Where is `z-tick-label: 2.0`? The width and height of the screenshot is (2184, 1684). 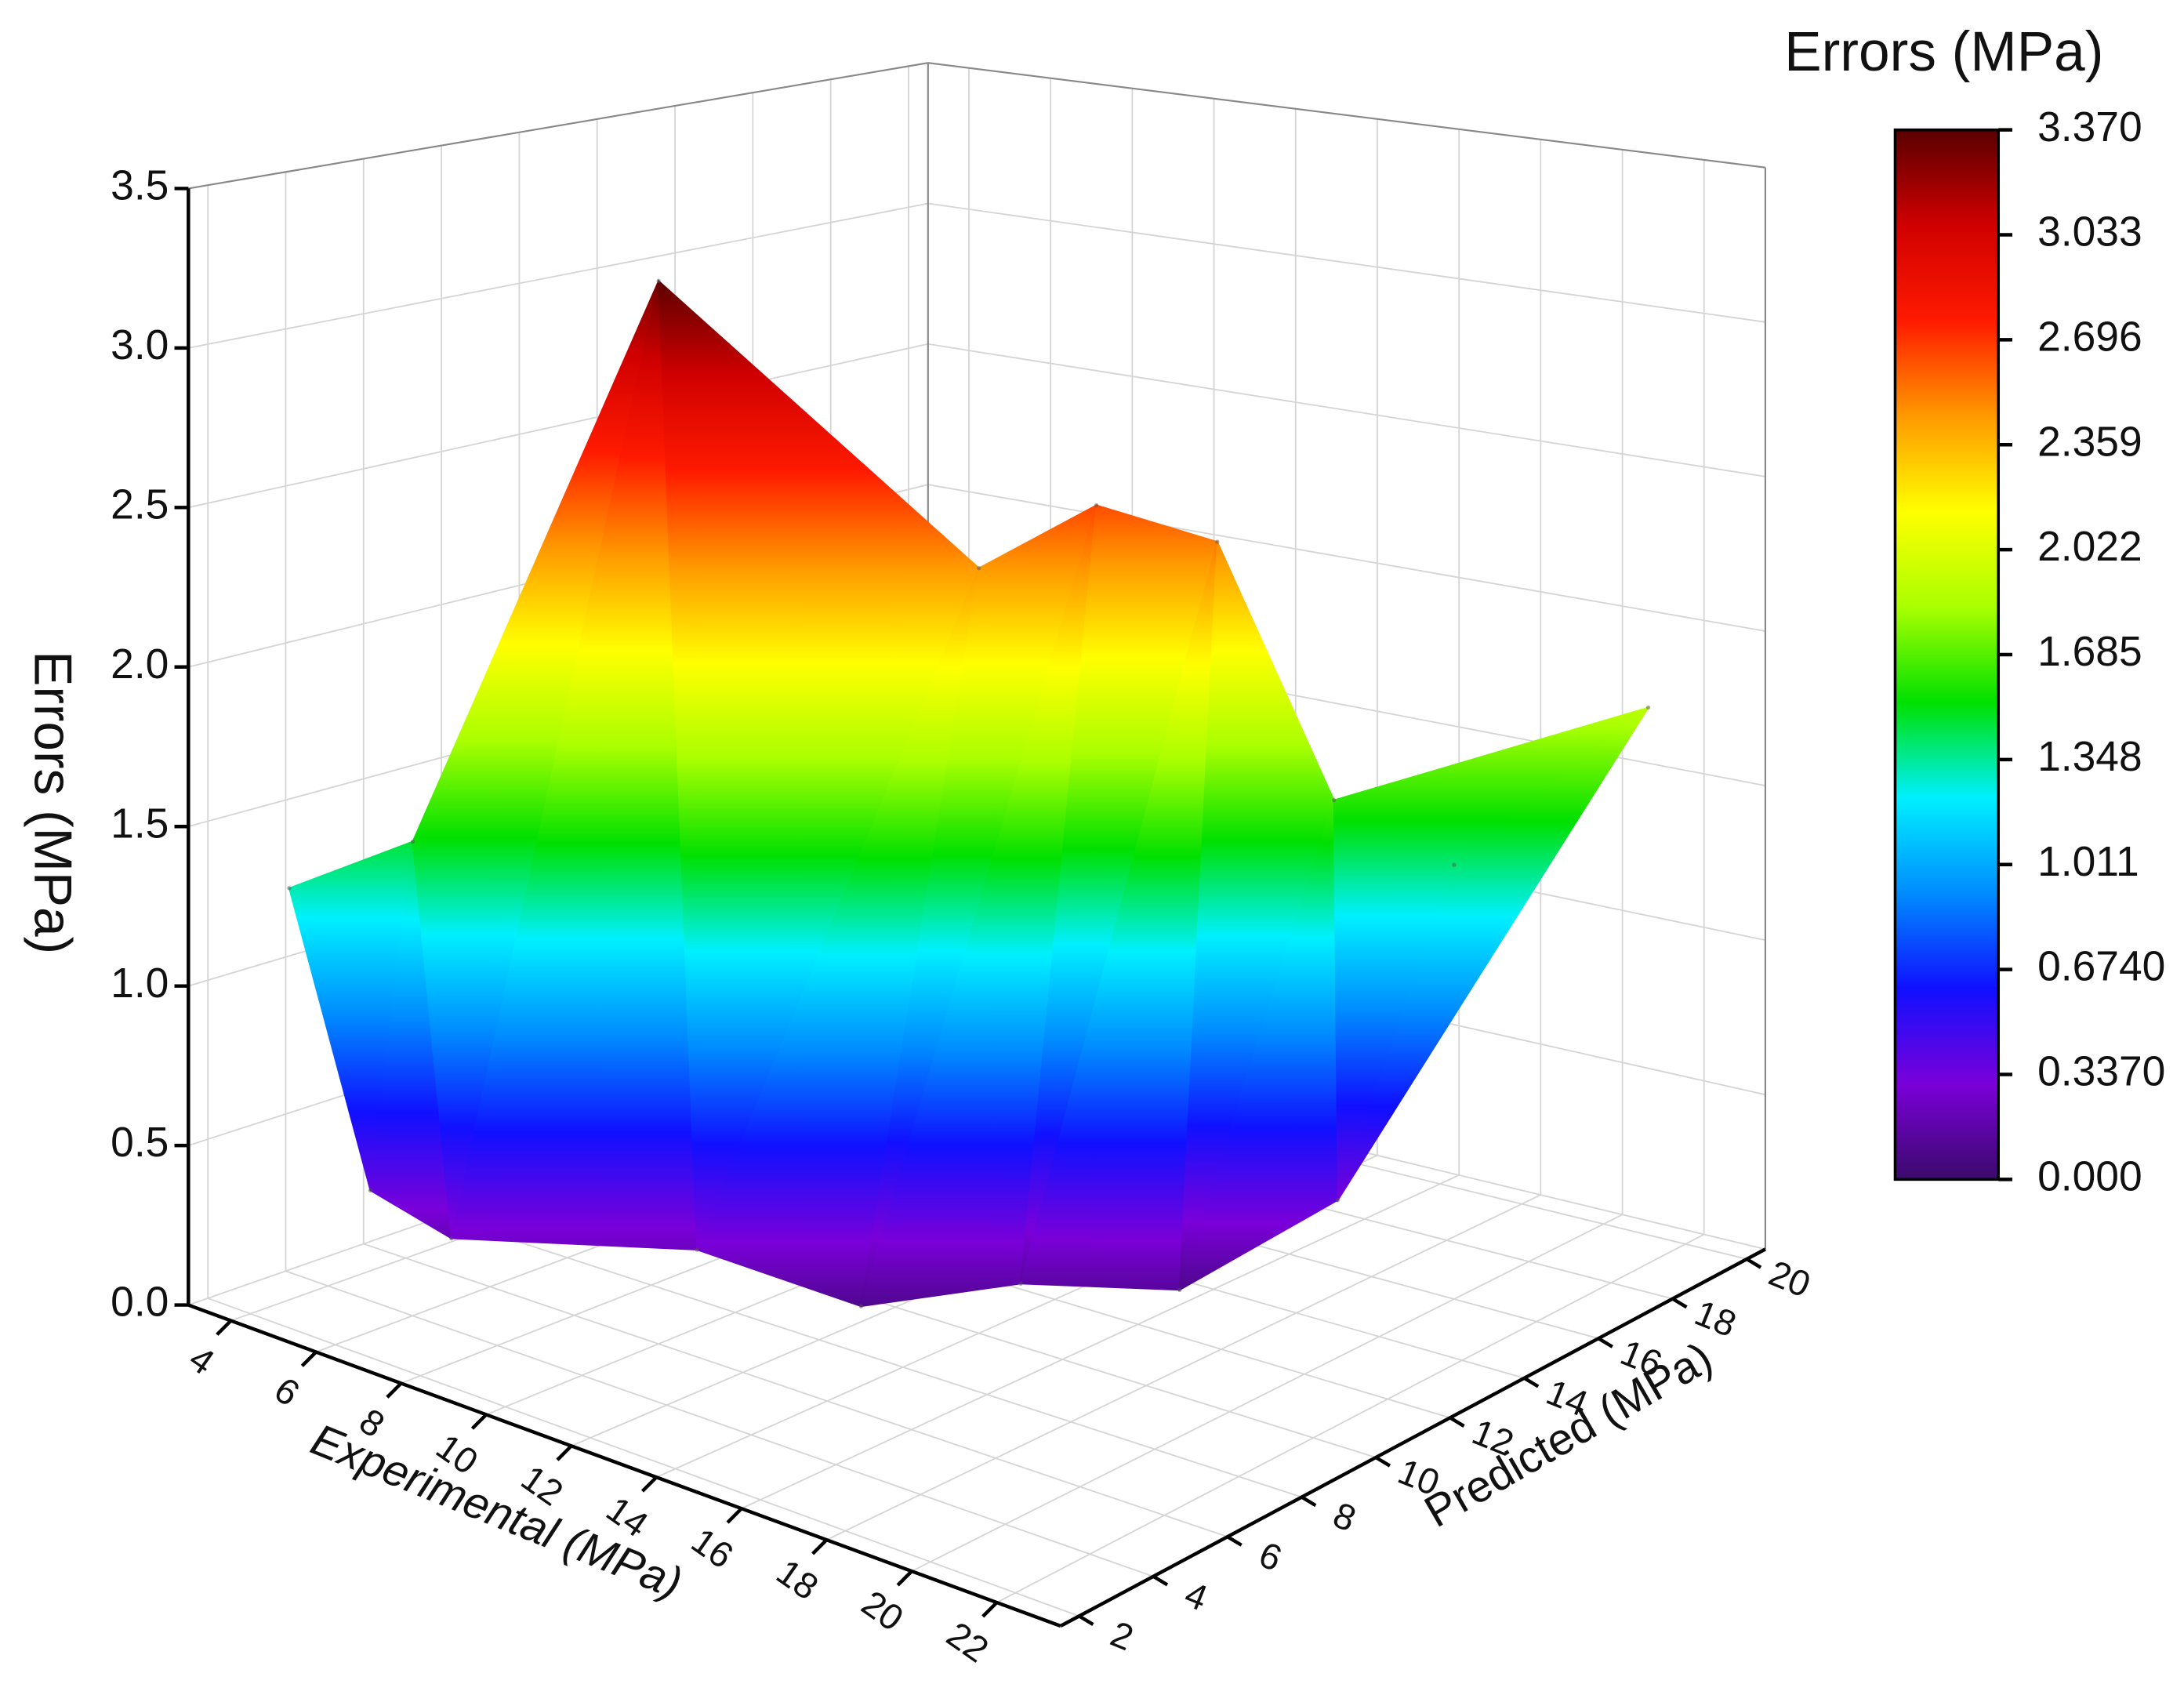
z-tick-label: 2.0 is located at coordinates (140, 665).